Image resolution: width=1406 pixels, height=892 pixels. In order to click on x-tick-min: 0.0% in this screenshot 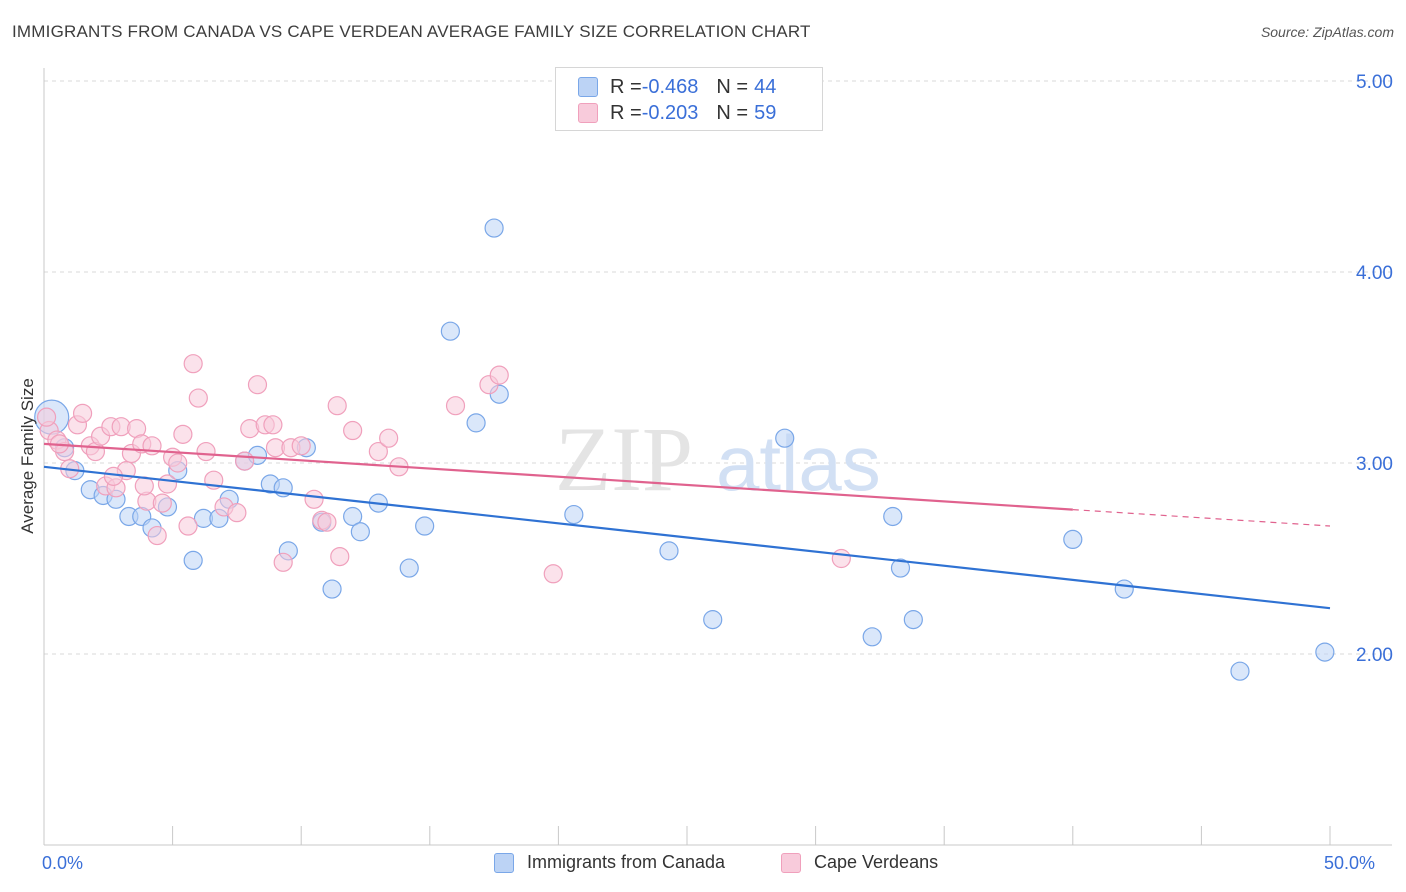, I will do `click(63, 863)`.